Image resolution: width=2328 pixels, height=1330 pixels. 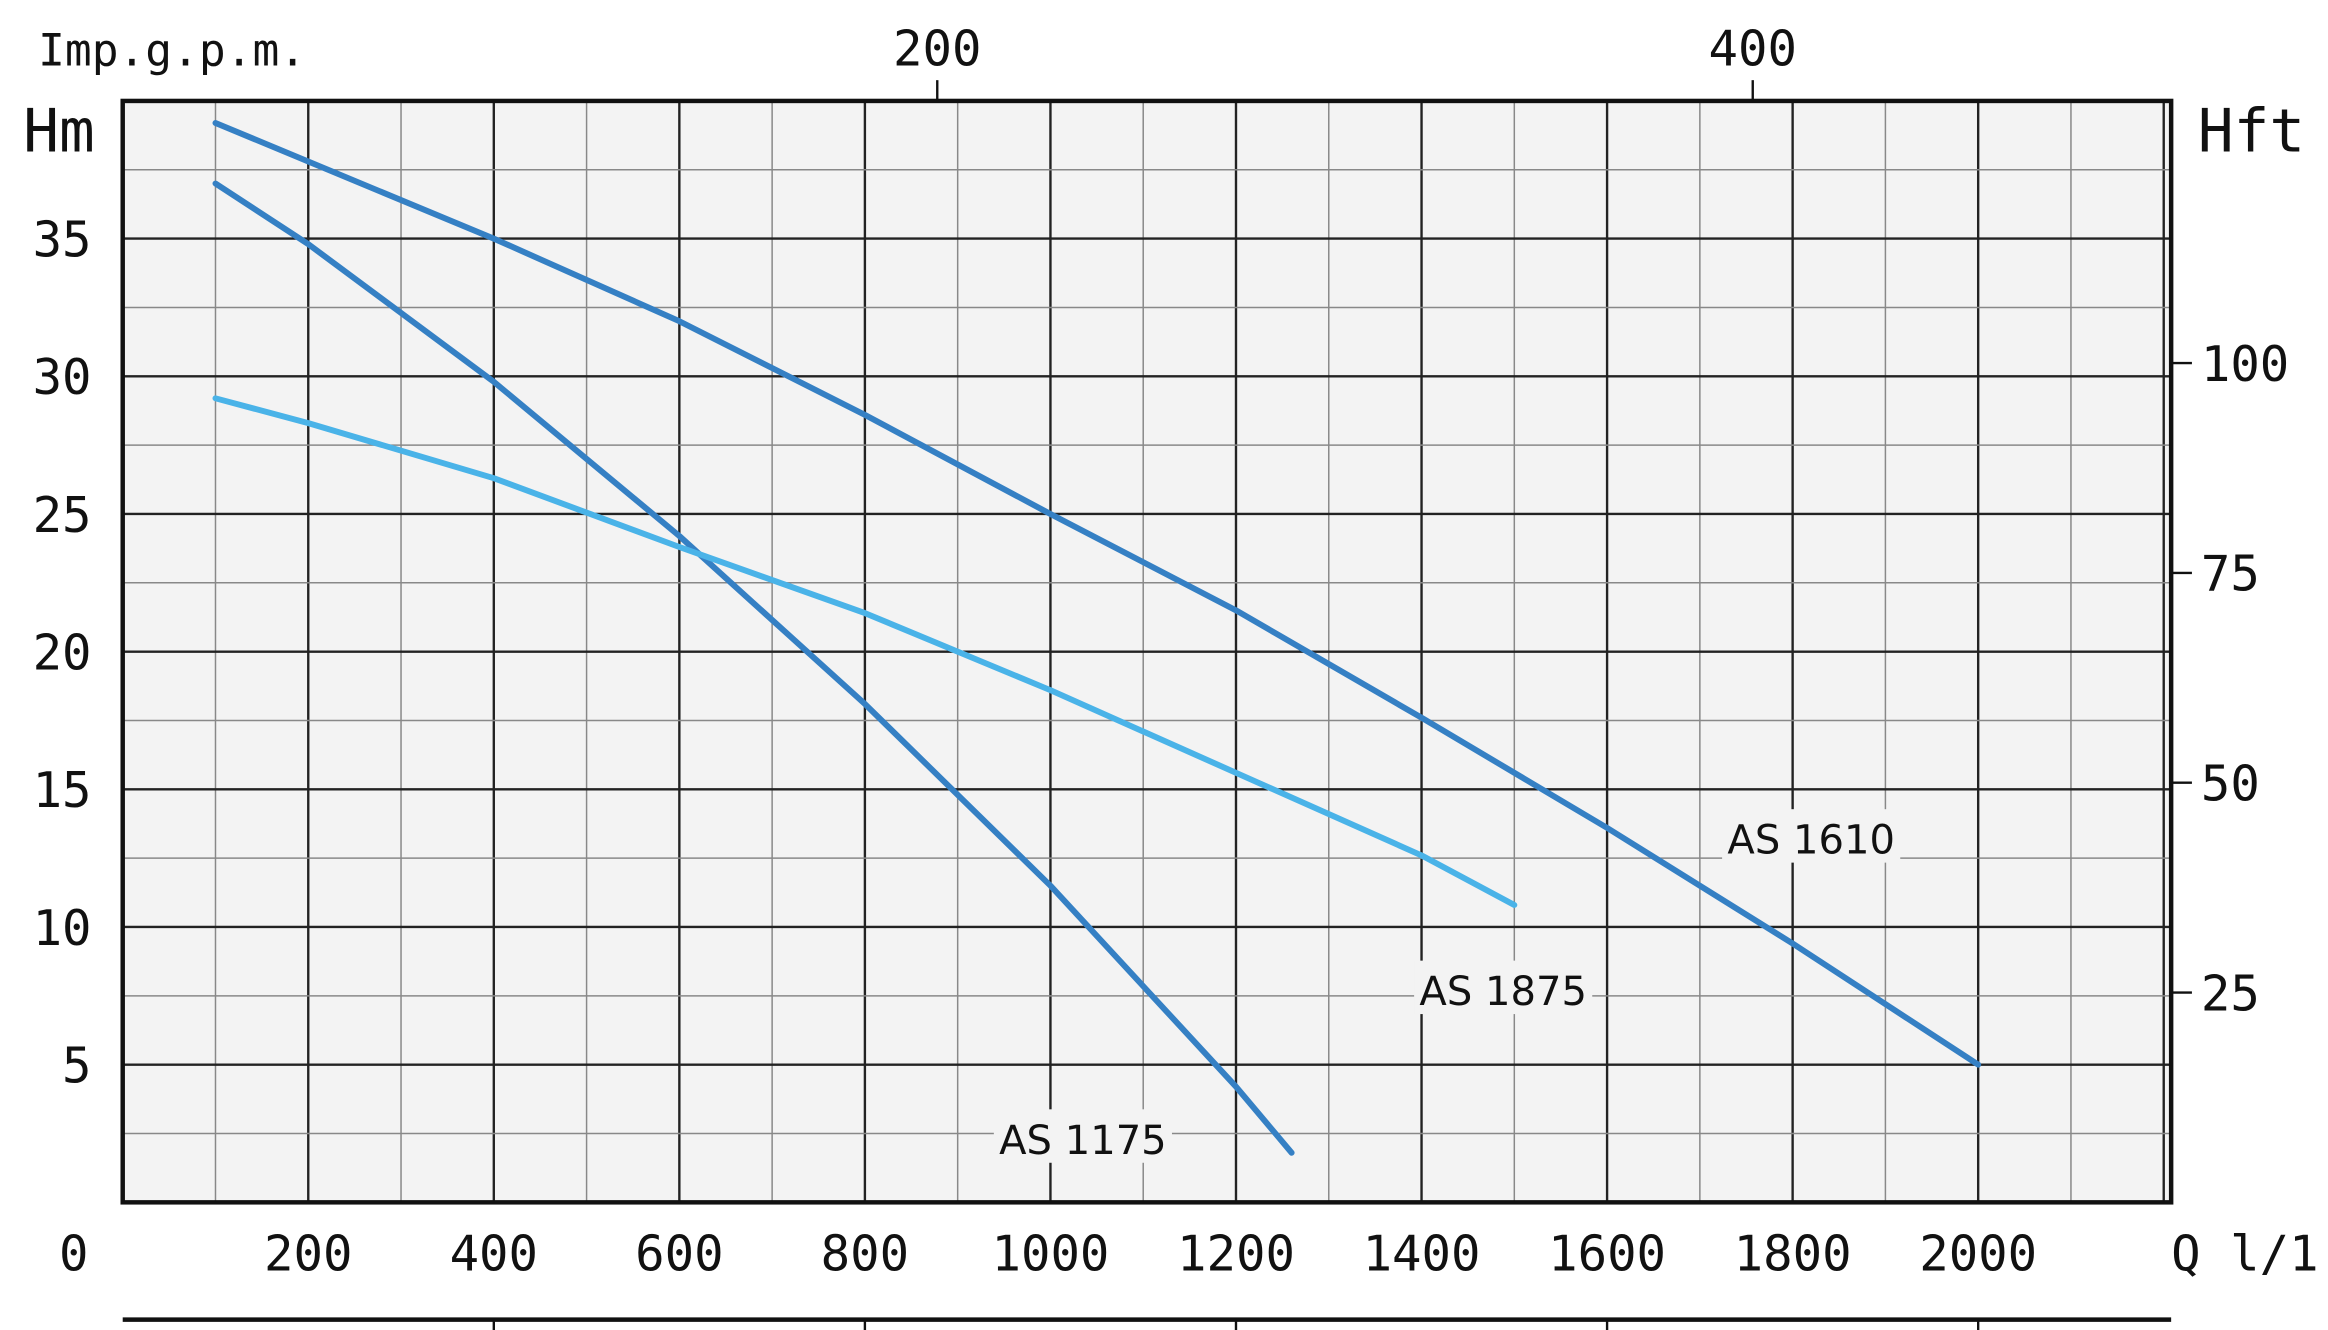 I want to click on x-tick-label: 1000, so click(x=1050, y=1254).